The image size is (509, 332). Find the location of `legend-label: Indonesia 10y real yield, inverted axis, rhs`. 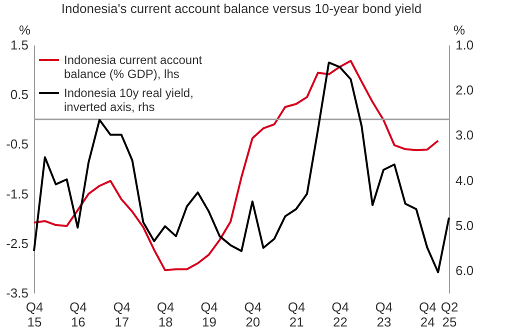

legend-label: Indonesia 10y real yield, inverted axis, rhs is located at coordinates (129, 100).